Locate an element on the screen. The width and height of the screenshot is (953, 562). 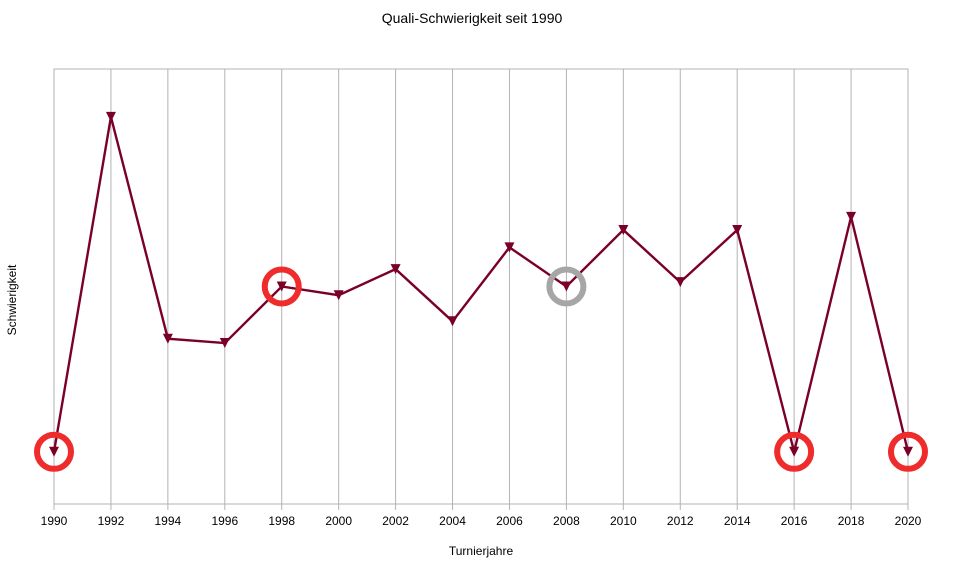
data-point-2016 is located at coordinates (794, 451).